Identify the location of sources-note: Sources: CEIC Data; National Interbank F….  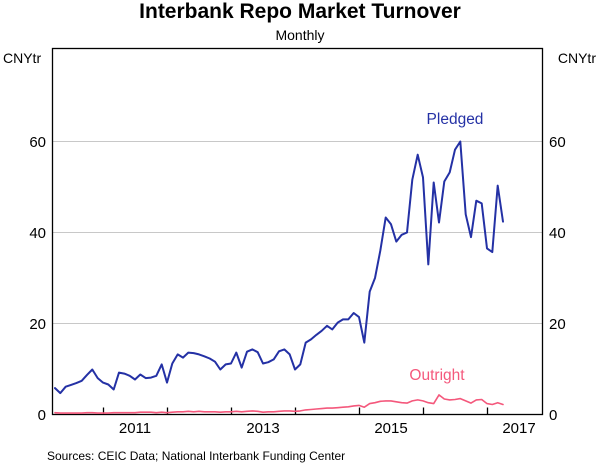
(196, 456).